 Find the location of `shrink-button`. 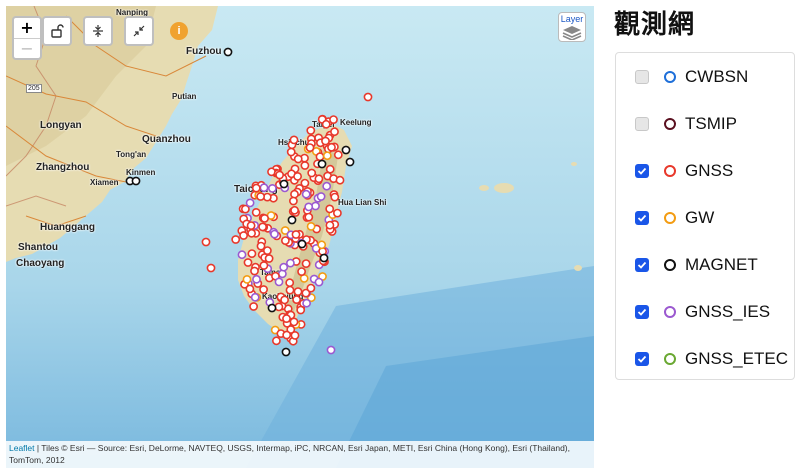

shrink-button is located at coordinates (139, 31).